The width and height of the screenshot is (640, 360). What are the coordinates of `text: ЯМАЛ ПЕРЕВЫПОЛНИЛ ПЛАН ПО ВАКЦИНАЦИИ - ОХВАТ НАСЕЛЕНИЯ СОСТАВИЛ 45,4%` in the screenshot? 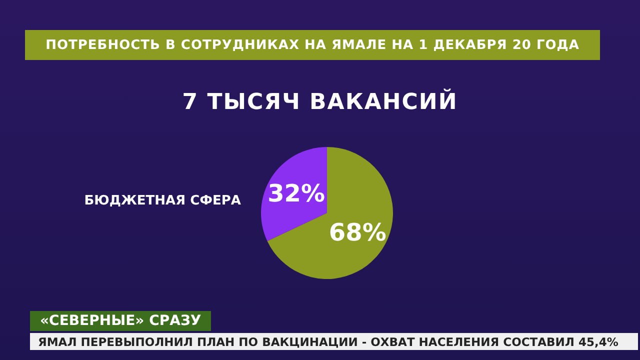 It's located at (334, 341).